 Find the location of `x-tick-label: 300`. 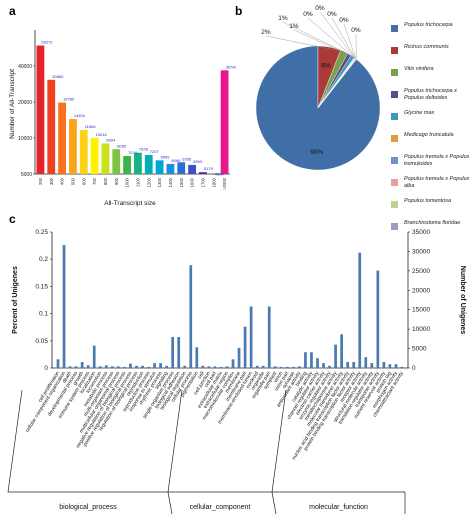

x-tick-label: 300 is located at coordinates (51, 181).